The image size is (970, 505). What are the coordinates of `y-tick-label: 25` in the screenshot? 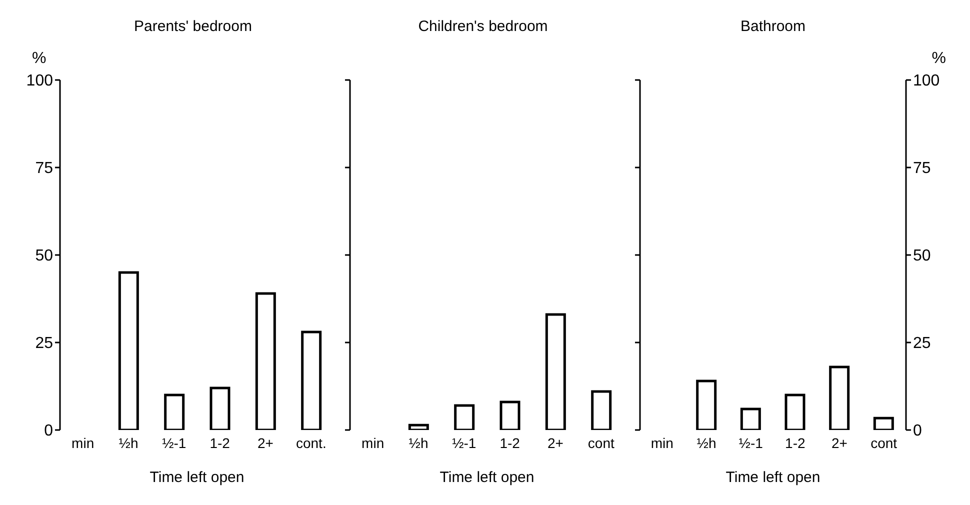 It's located at (44, 343).